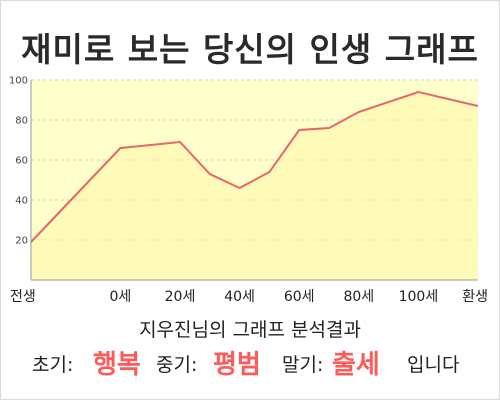 The width and height of the screenshot is (500, 400). I want to click on y-tick-label: 100, so click(18, 81).